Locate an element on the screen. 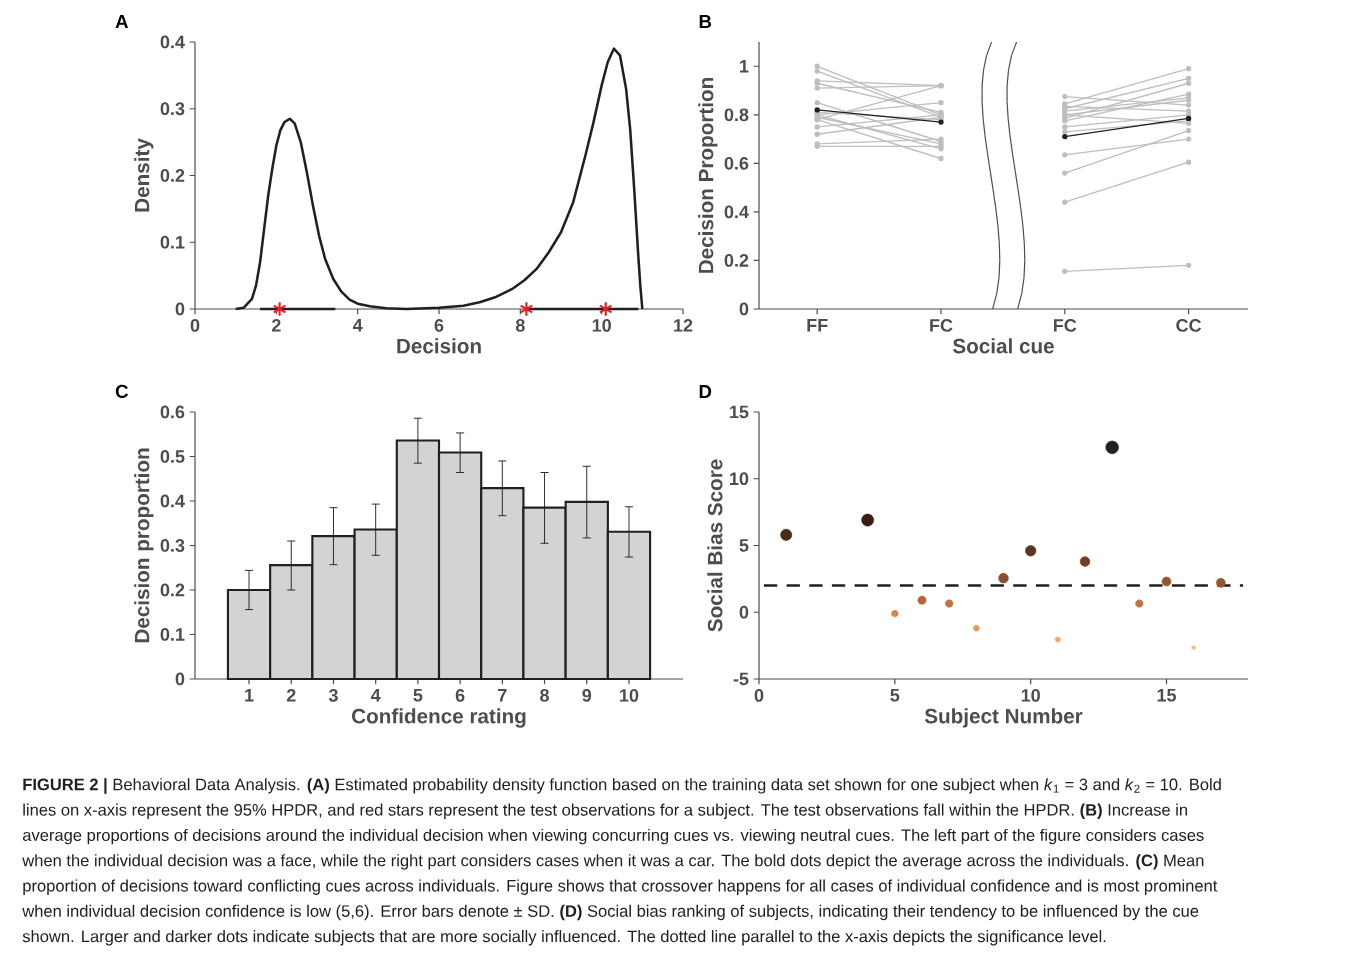 The image size is (1360, 953). text: when the individual decision was a face, while the right part considers cases when it was a car. The bold dots depict the average across the individuals. (C) Mean is located at coordinates (613, 862).